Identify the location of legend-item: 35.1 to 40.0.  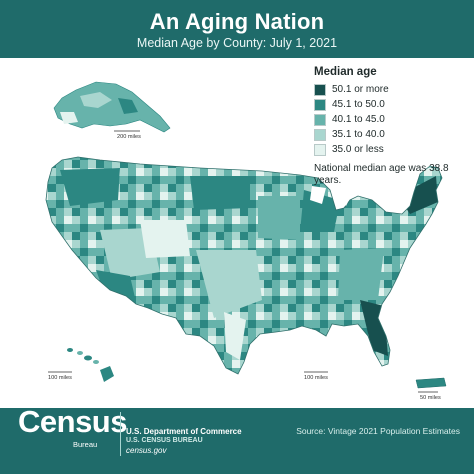
(389, 134).